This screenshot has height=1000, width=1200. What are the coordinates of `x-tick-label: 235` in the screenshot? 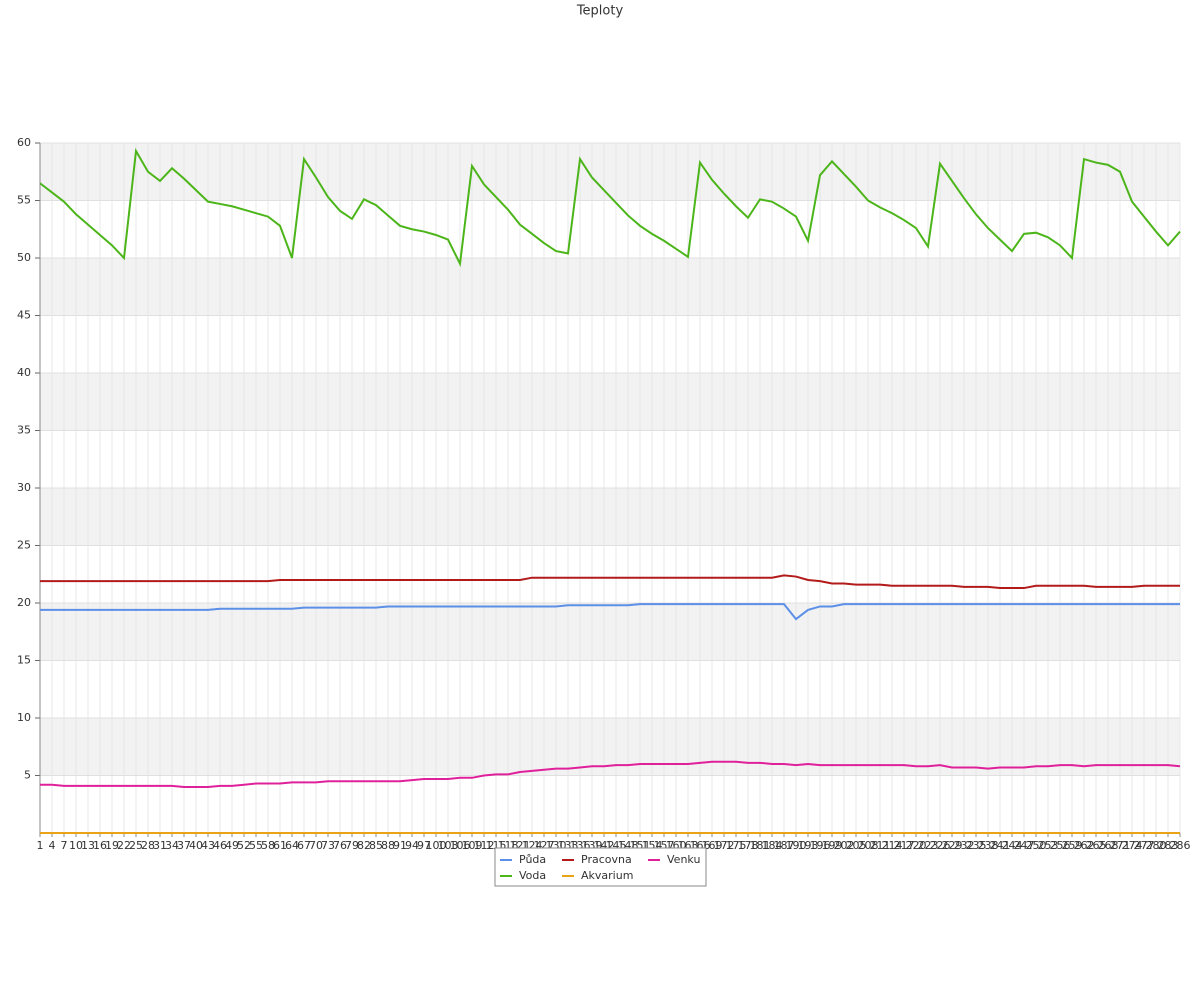 It's located at (976, 845).